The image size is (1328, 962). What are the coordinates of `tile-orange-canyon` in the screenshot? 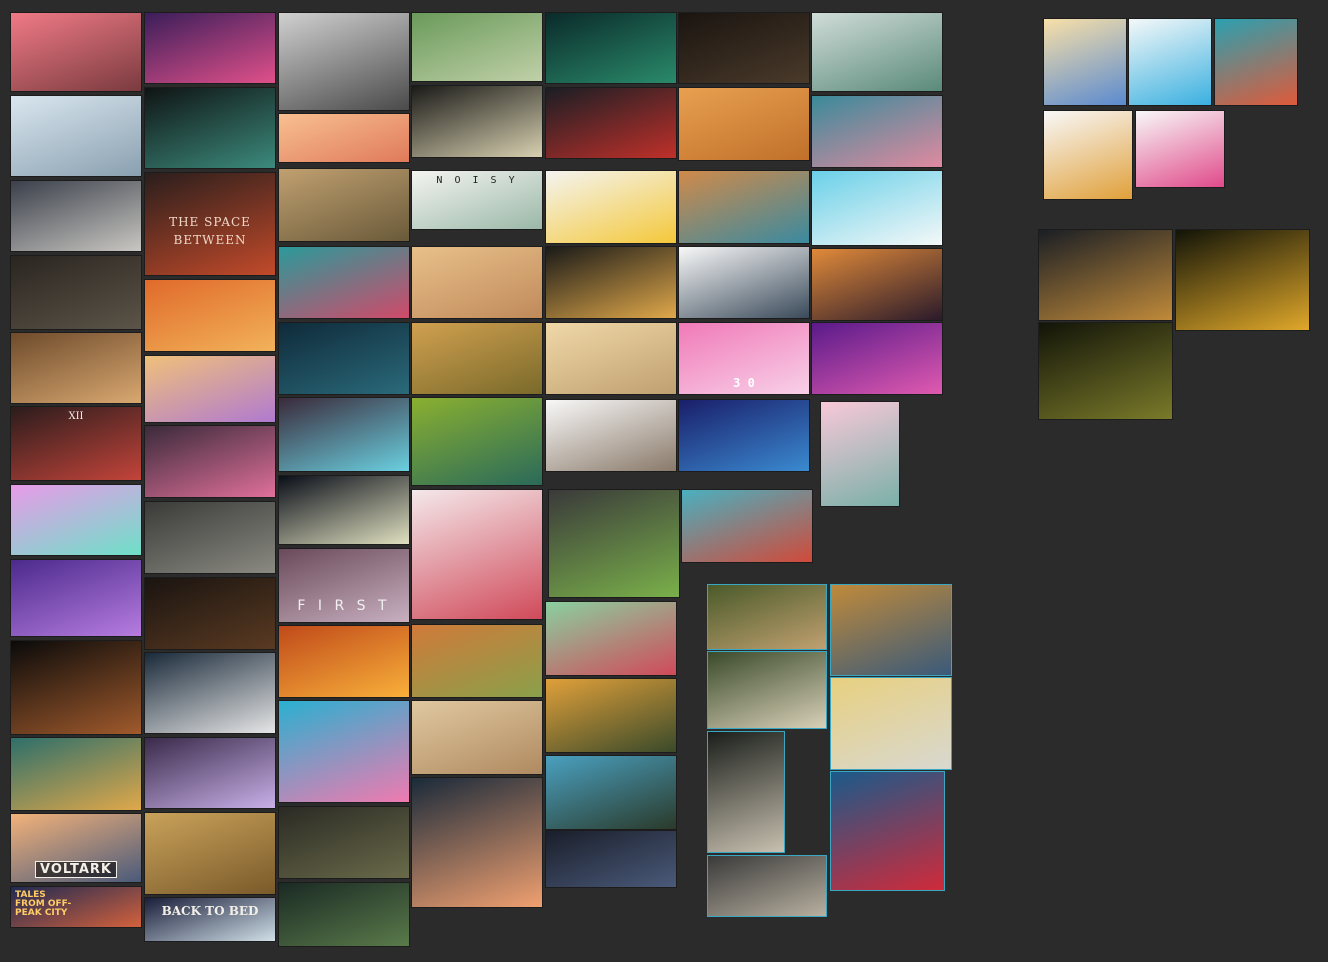 It's located at (210, 315).